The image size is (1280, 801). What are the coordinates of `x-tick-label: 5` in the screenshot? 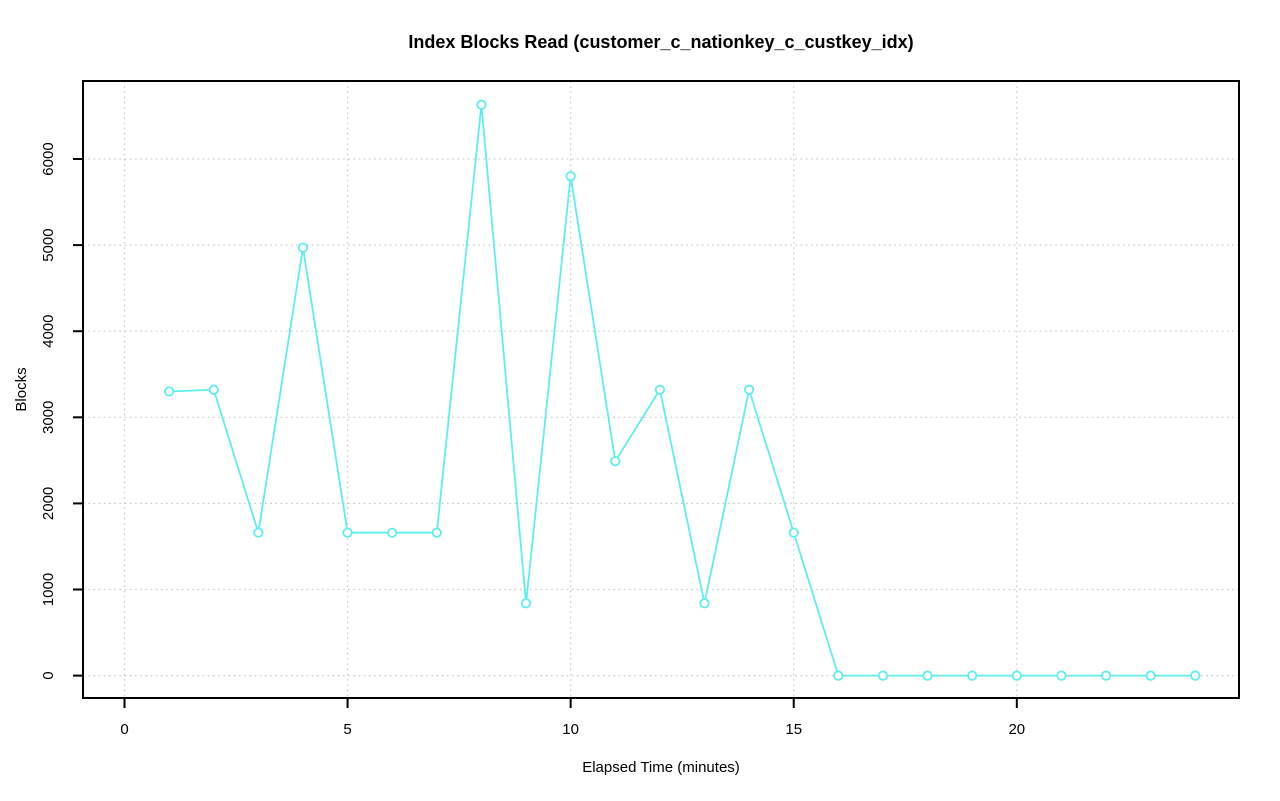 It's located at (347, 729).